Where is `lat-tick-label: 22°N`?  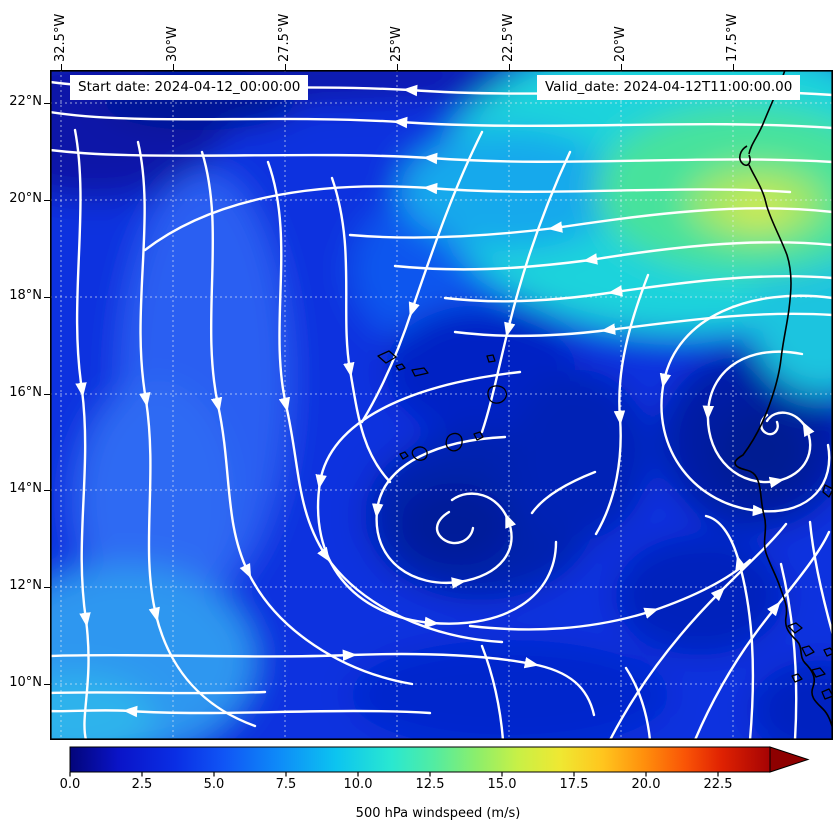 lat-tick-label: 22°N is located at coordinates (25, 101).